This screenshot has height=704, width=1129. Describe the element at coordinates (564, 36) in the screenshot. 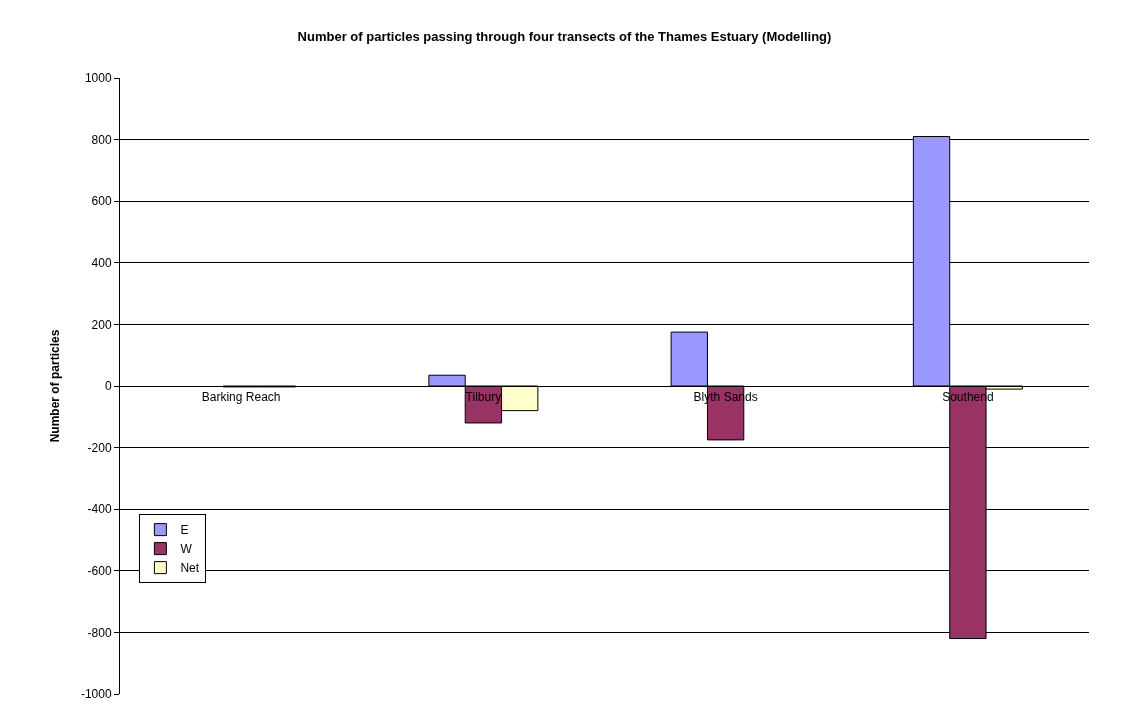

I see `chart-title: Number of particles passing through four transects of the Thames Estuary (Modelling)` at that location.